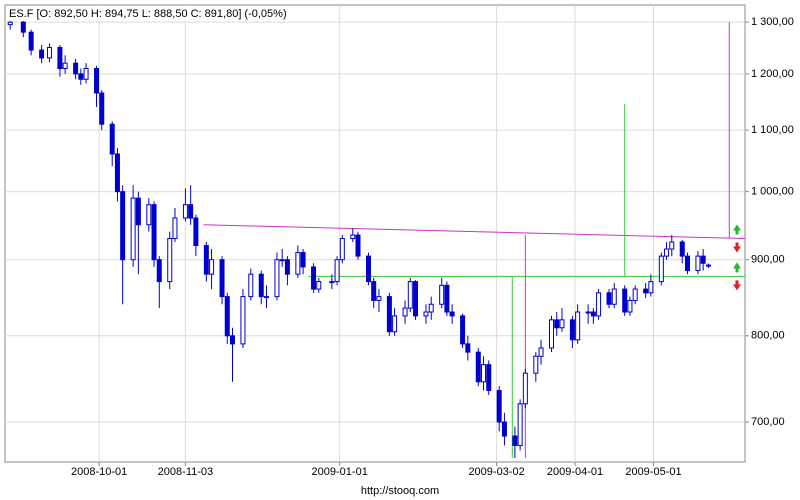 Image resolution: width=800 pixels, height=500 pixels. What do you see at coordinates (772, 130) in the screenshot?
I see `y-tick-label: 1 100,00` at bounding box center [772, 130].